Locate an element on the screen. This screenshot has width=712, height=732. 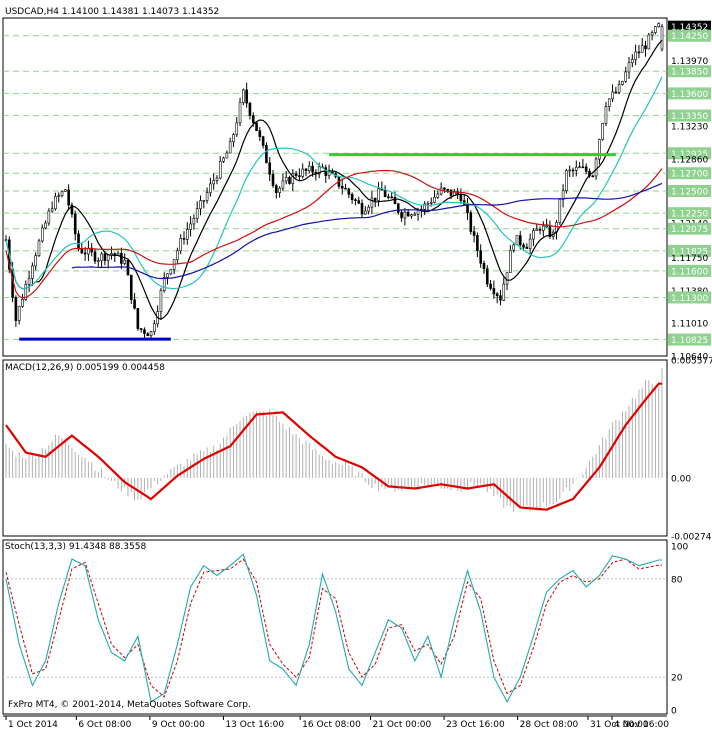
price-tick-label: 1.13970 is located at coordinates (689, 62).